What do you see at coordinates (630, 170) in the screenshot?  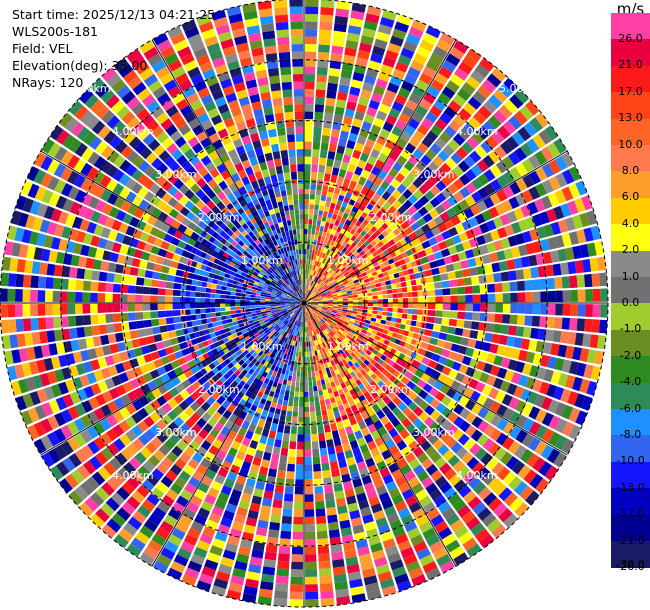 I see `colorbar-tick-label: 8.0` at bounding box center [630, 170].